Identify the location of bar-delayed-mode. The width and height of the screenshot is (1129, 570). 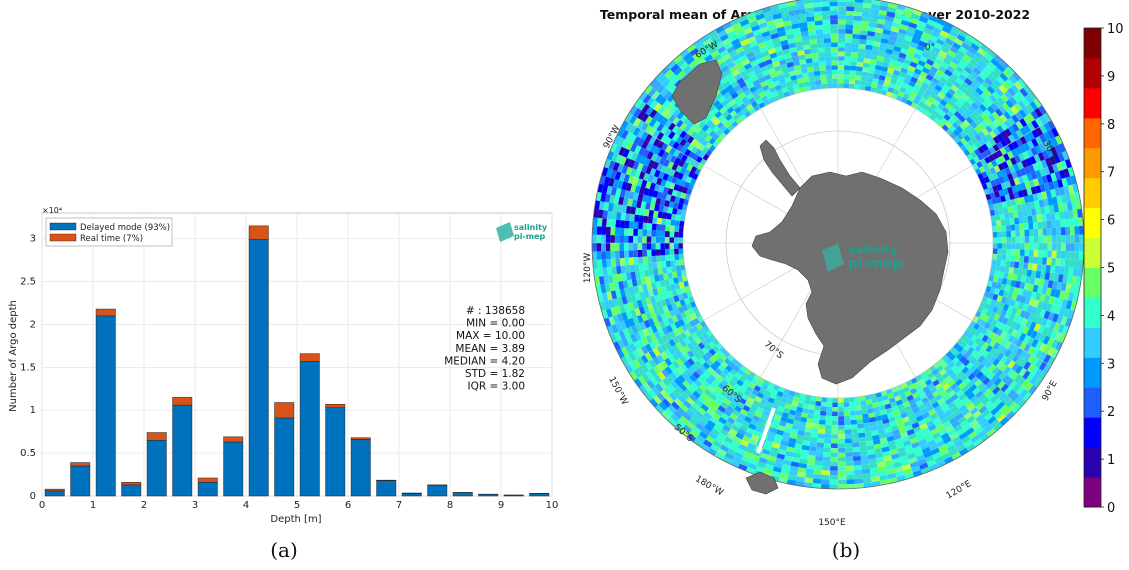
(284, 457).